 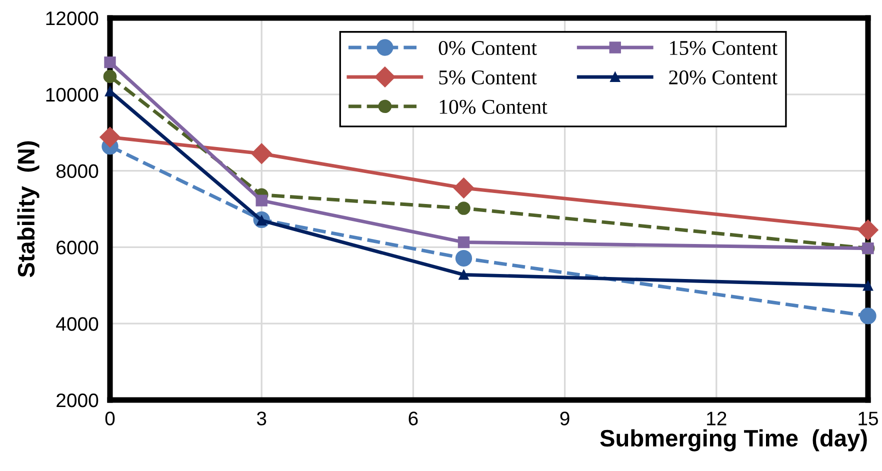 I want to click on y-tick-label: 8000, so click(x=77, y=171).